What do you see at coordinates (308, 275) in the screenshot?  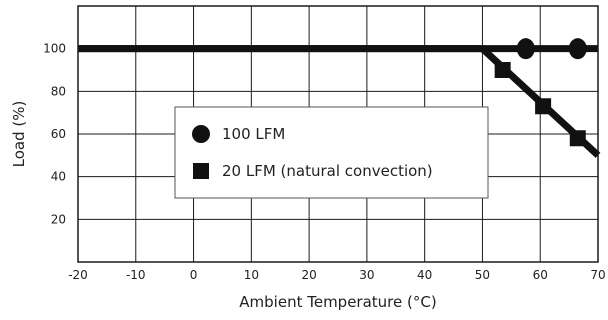 I see `x-tick-label: 20` at bounding box center [308, 275].